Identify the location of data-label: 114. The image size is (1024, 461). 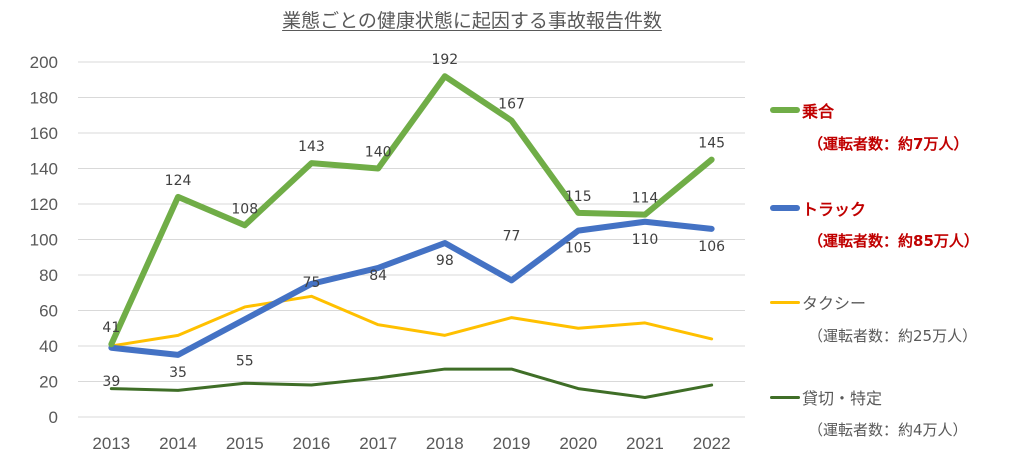
(645, 199).